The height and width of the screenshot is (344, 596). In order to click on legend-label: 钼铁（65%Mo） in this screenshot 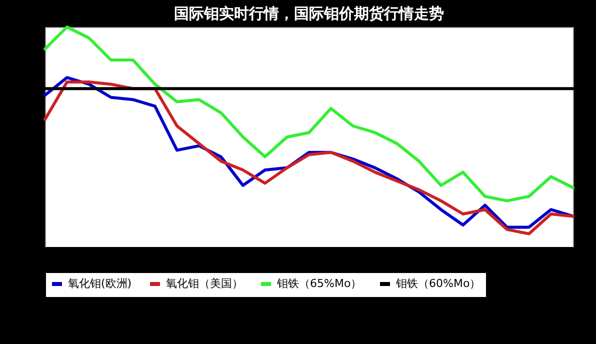, I will do `click(319, 283)`.